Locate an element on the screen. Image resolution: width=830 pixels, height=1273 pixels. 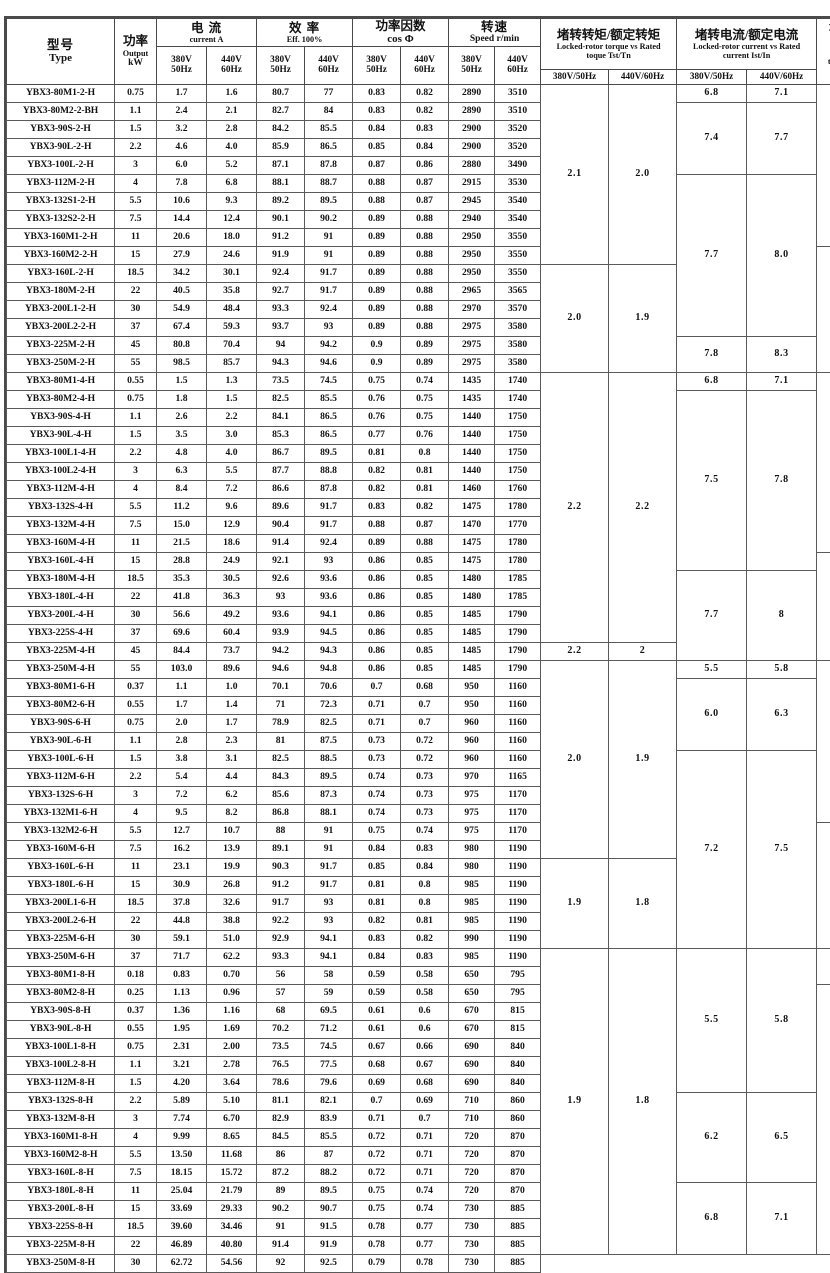
cell-speed-380v: 2970 is located at coordinates (472, 309).